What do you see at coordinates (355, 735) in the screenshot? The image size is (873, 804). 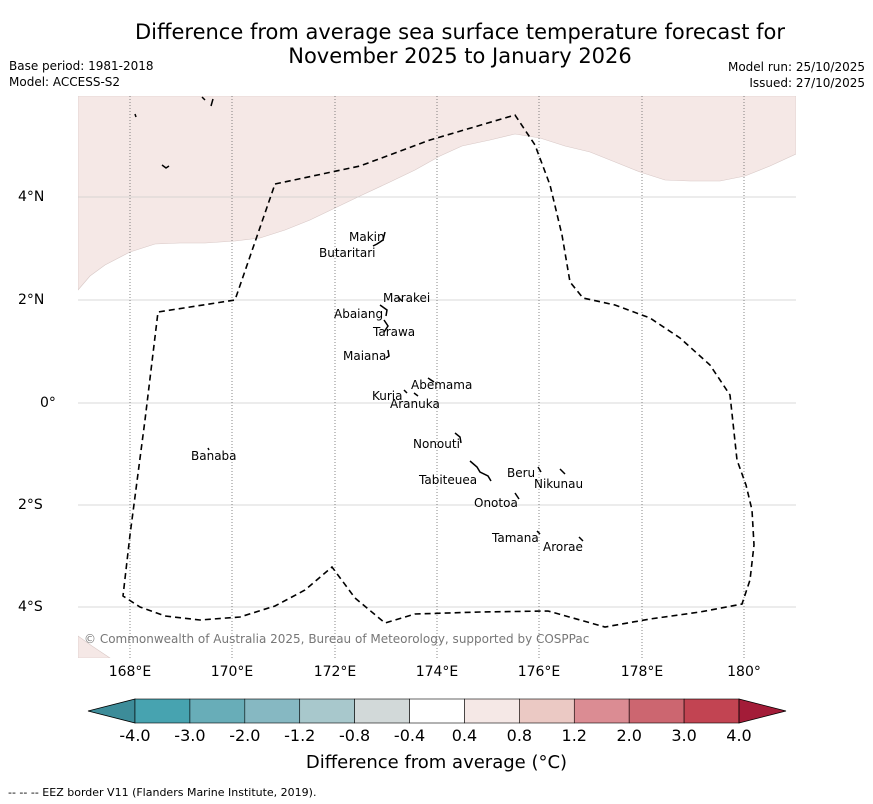 I see `colorbar-tick-label: -0.8` at bounding box center [355, 735].